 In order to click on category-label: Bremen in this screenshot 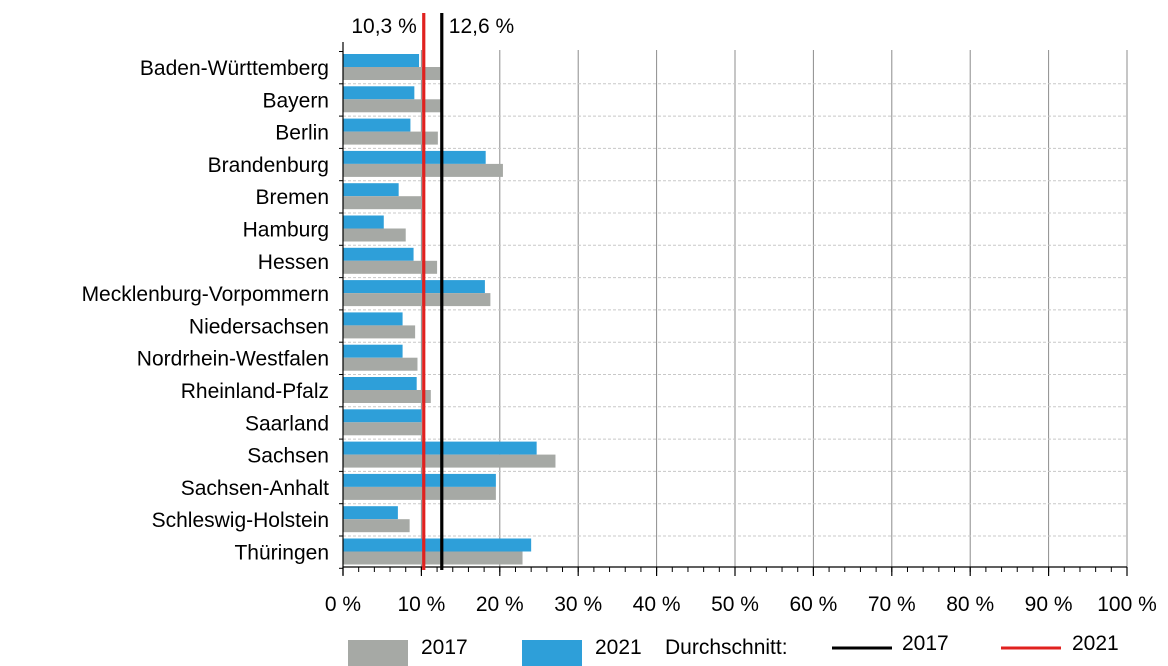, I will do `click(292, 197)`.